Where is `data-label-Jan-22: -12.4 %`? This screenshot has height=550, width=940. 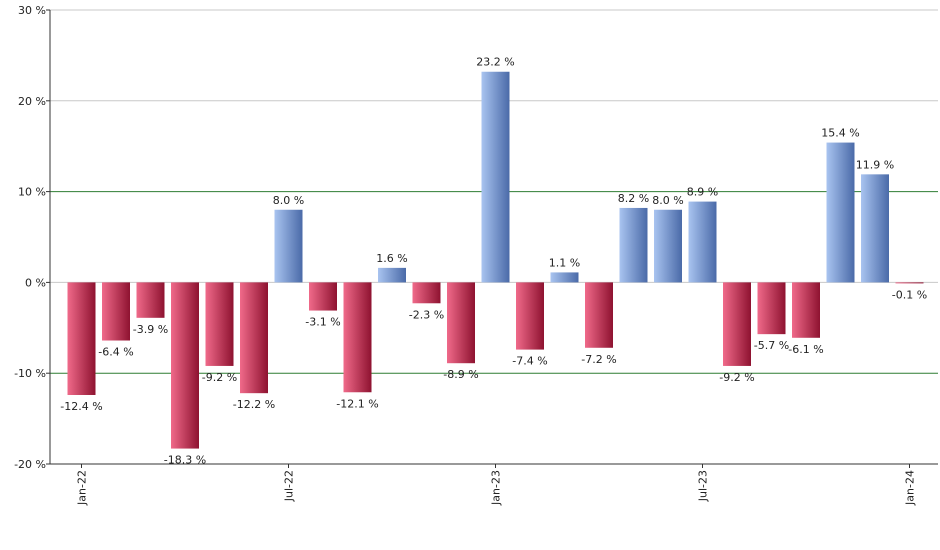 data-label-Jan-22: -12.4 % is located at coordinates (81, 406).